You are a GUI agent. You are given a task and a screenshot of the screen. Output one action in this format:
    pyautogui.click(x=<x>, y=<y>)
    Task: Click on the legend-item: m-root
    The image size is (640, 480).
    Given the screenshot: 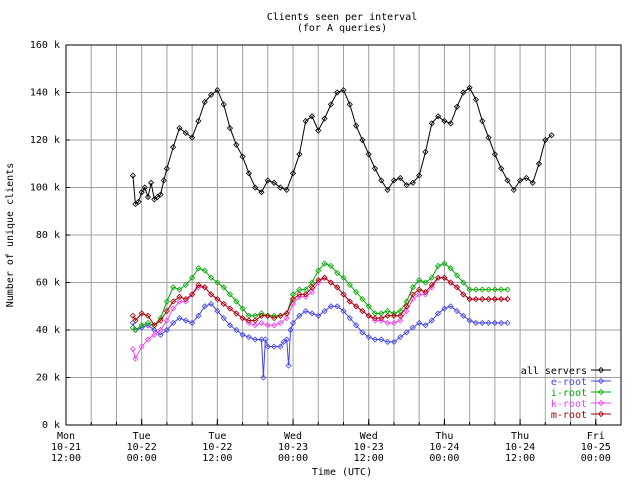 What is the action you would take?
    pyautogui.click(x=581, y=415)
    